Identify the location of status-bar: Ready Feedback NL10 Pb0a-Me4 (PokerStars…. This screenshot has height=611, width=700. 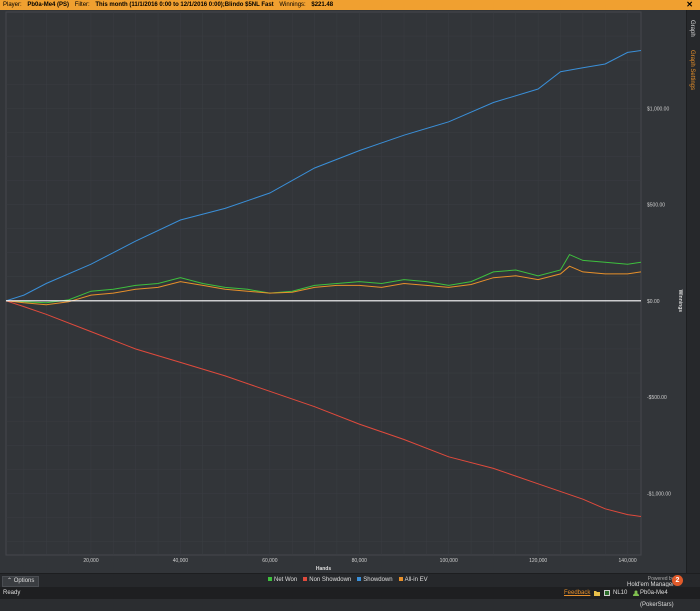
(350, 597).